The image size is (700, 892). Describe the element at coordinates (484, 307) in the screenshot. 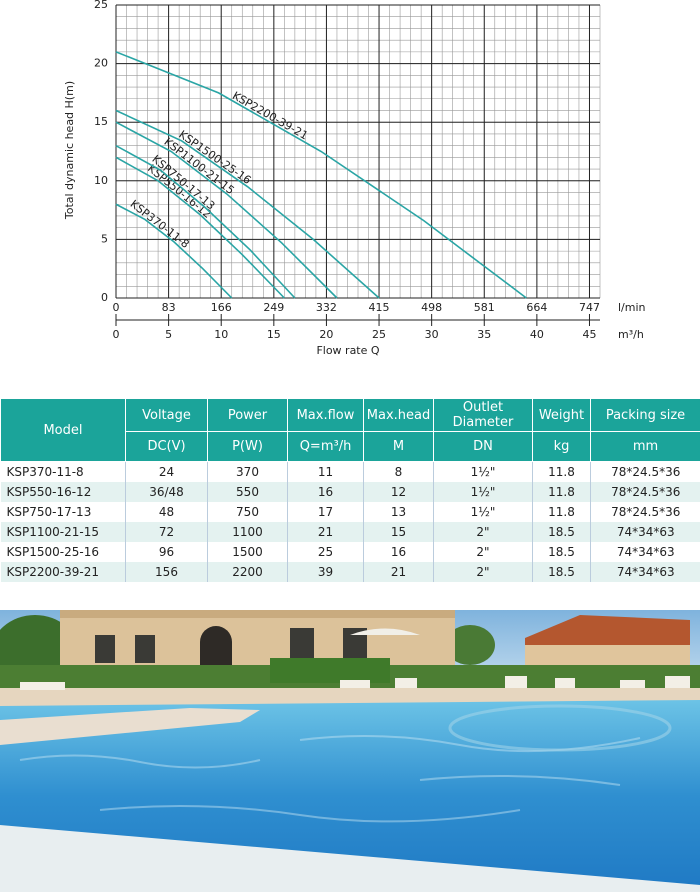

I see `x2-tick-label: 581` at that location.